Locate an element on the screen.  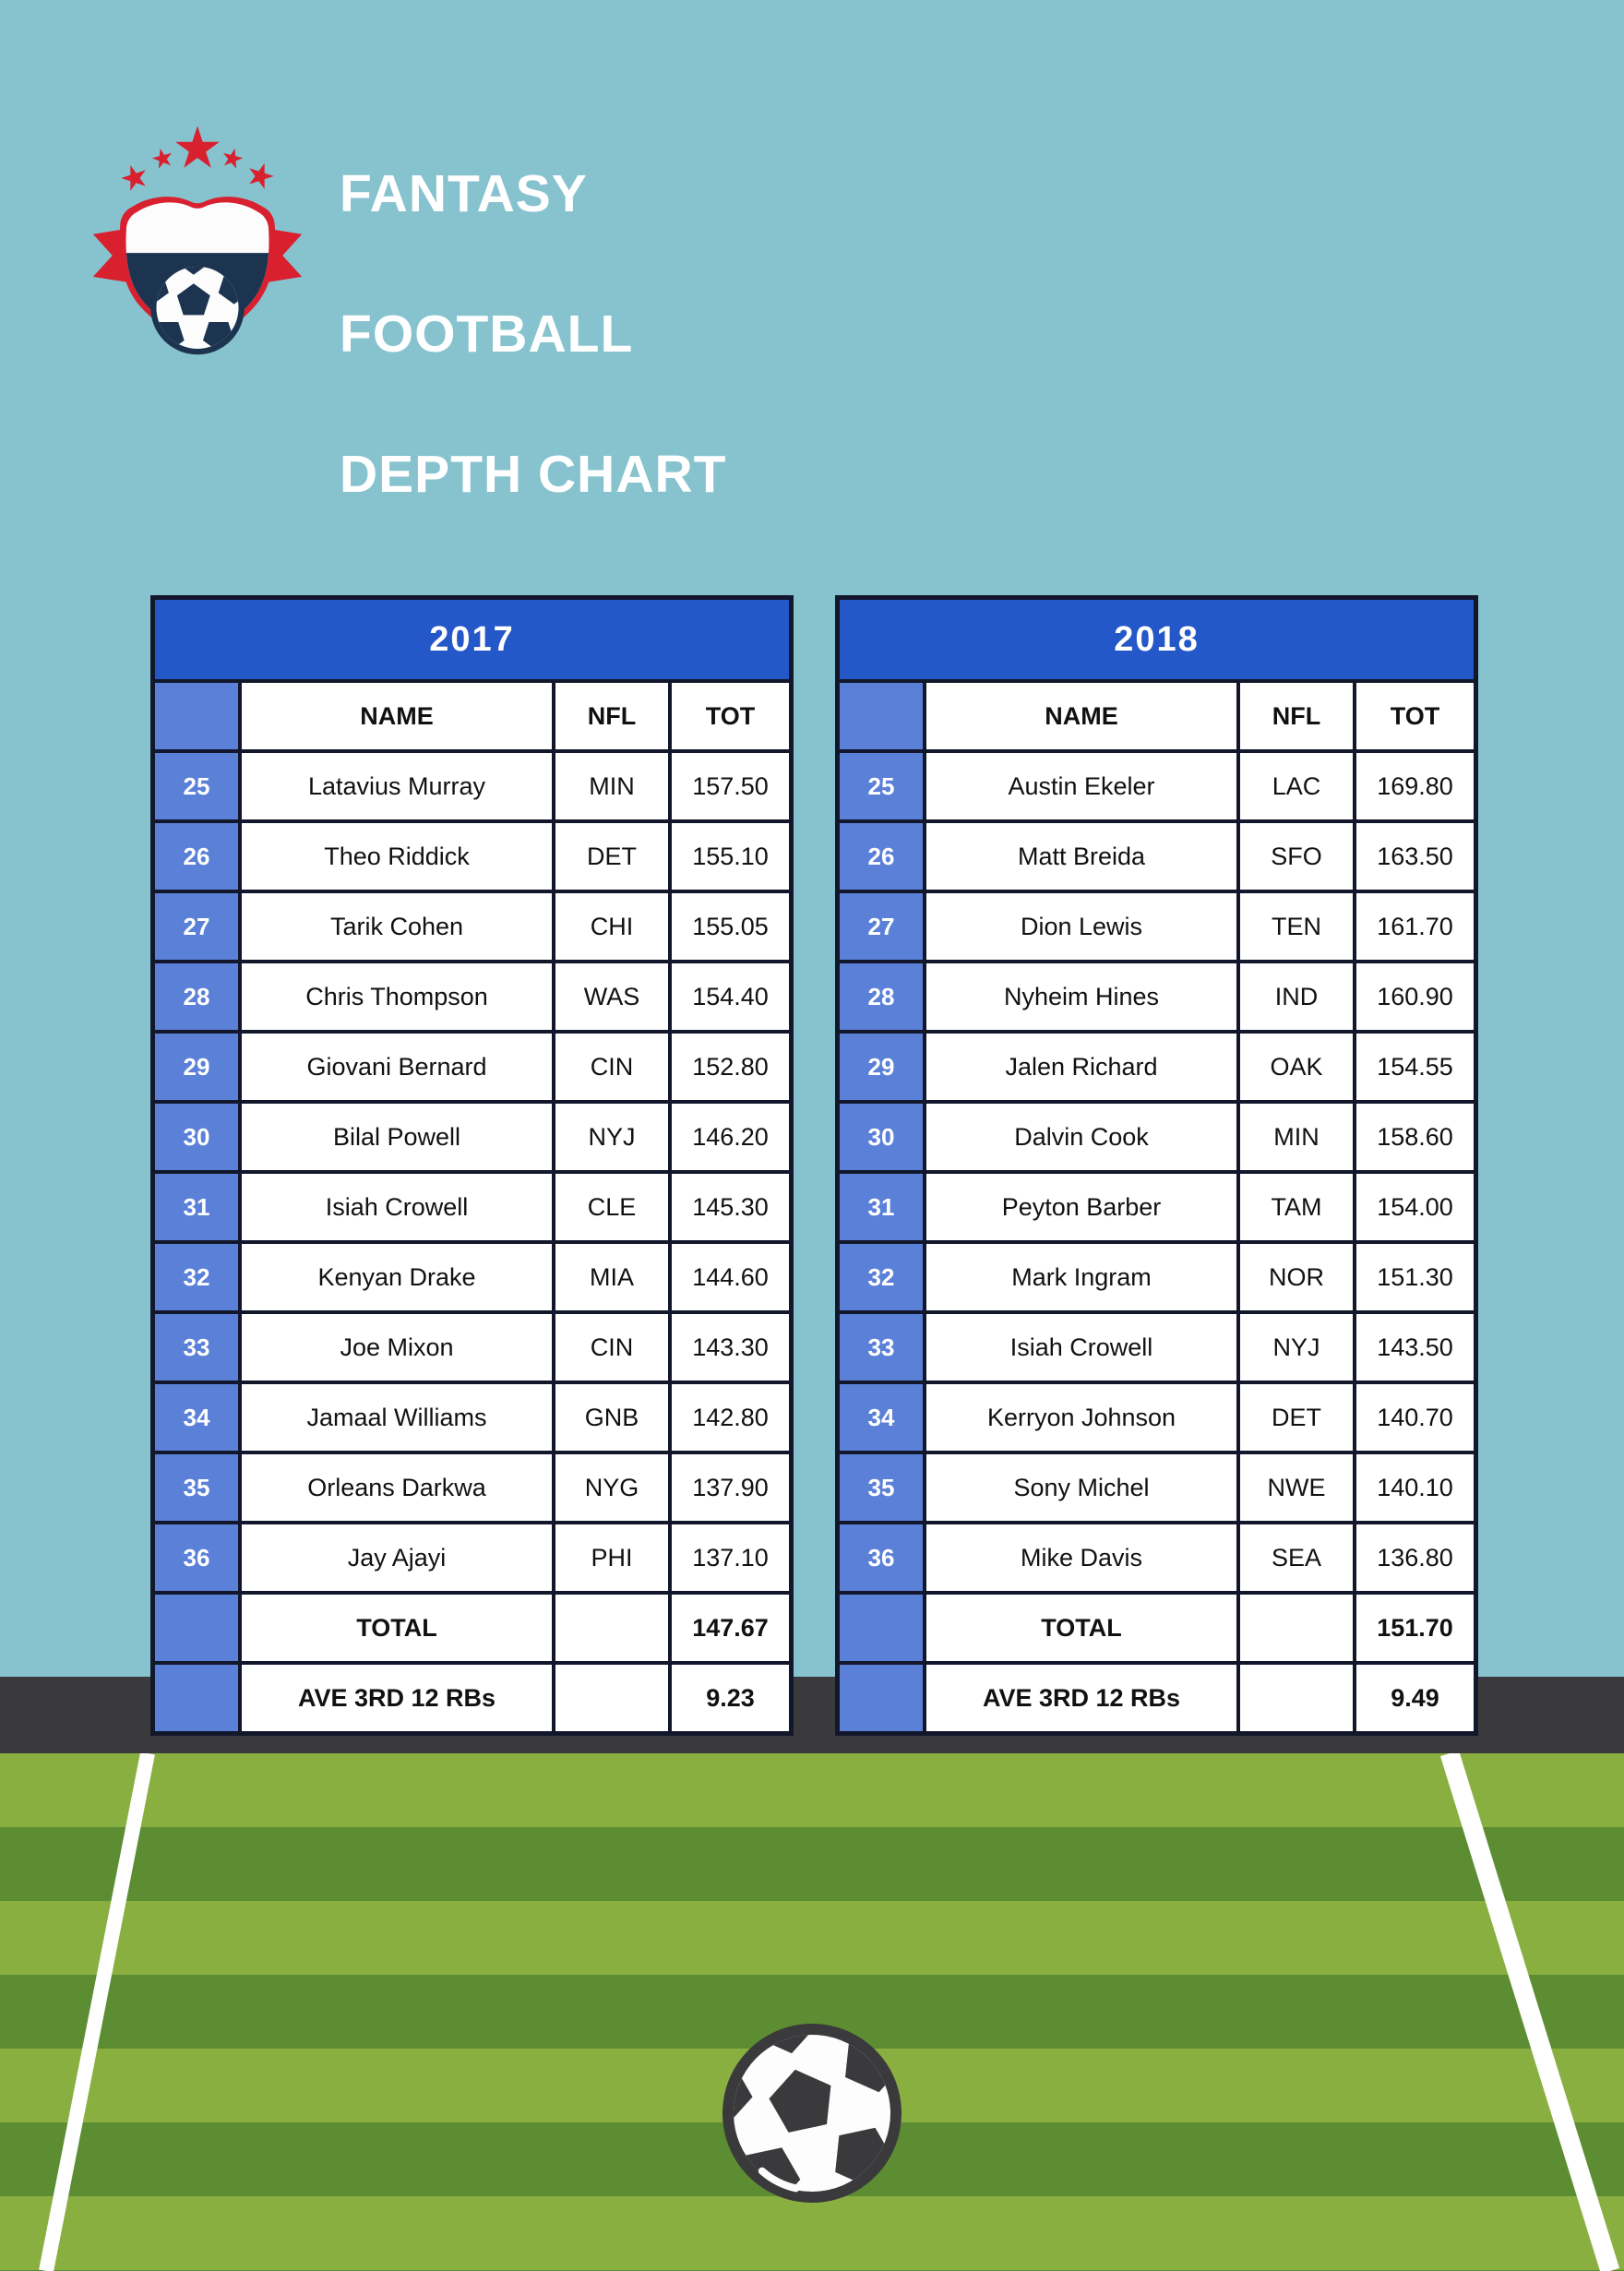
player-name-cell: Mark Ingram is located at coordinates (1081, 1277).